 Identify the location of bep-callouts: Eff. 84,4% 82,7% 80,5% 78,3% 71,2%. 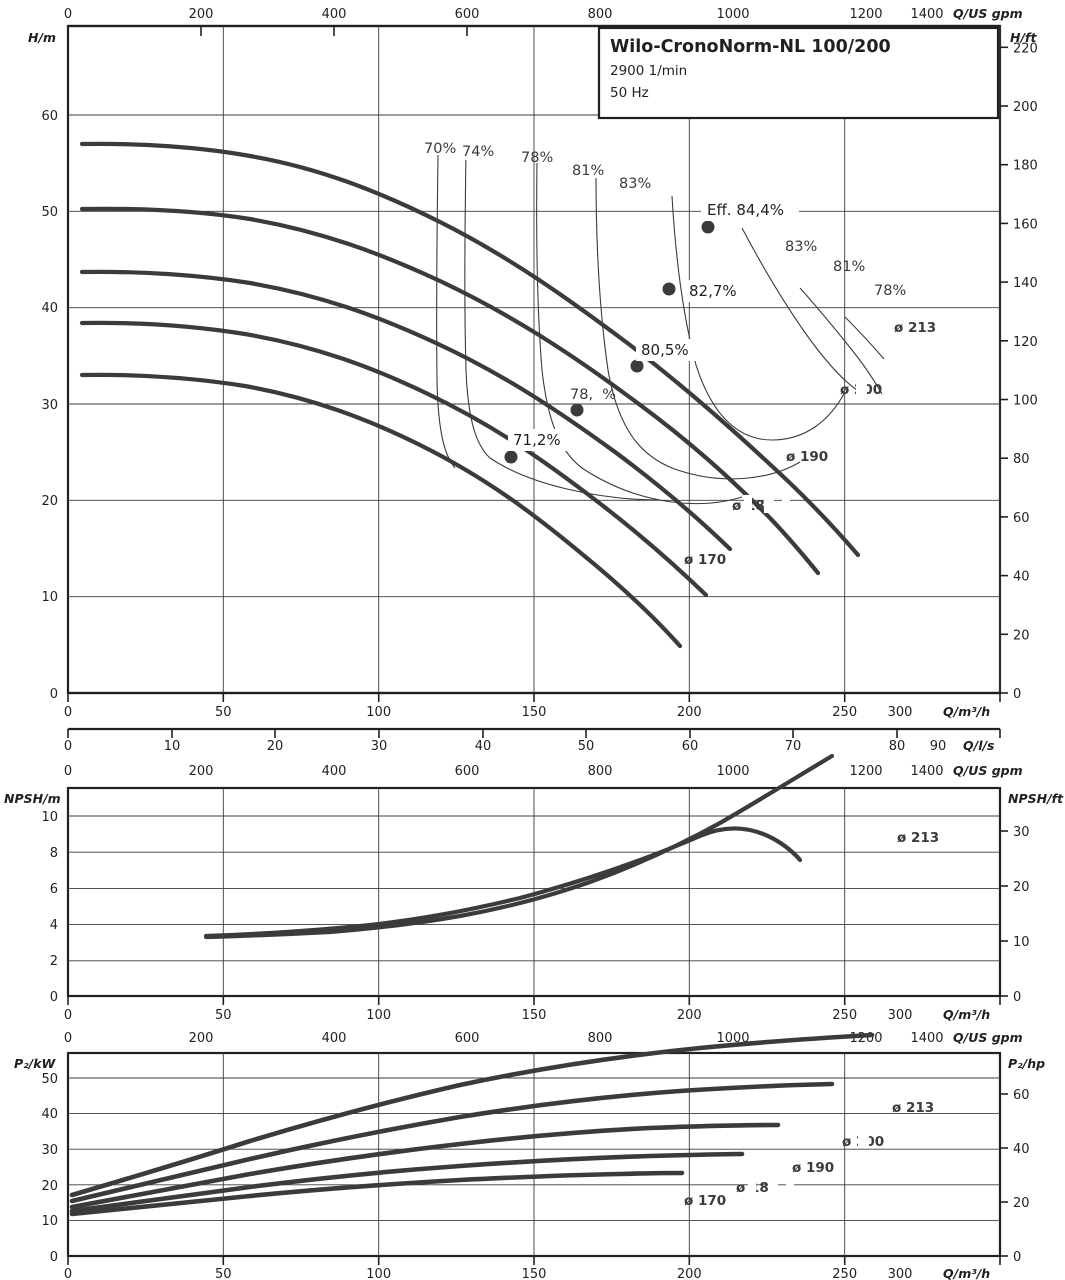
(653, 325).